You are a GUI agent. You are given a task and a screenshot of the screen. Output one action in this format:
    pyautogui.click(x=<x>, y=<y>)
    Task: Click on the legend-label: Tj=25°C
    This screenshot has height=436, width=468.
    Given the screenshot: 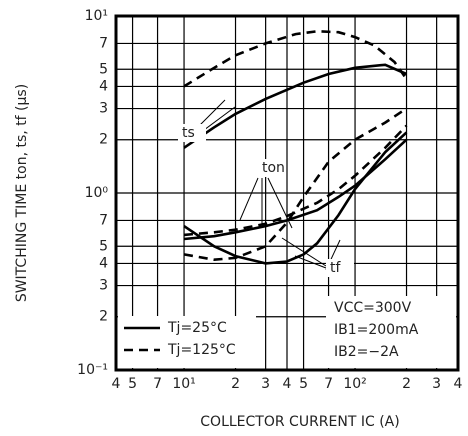 What is the action you would take?
    pyautogui.click(x=197, y=328)
    